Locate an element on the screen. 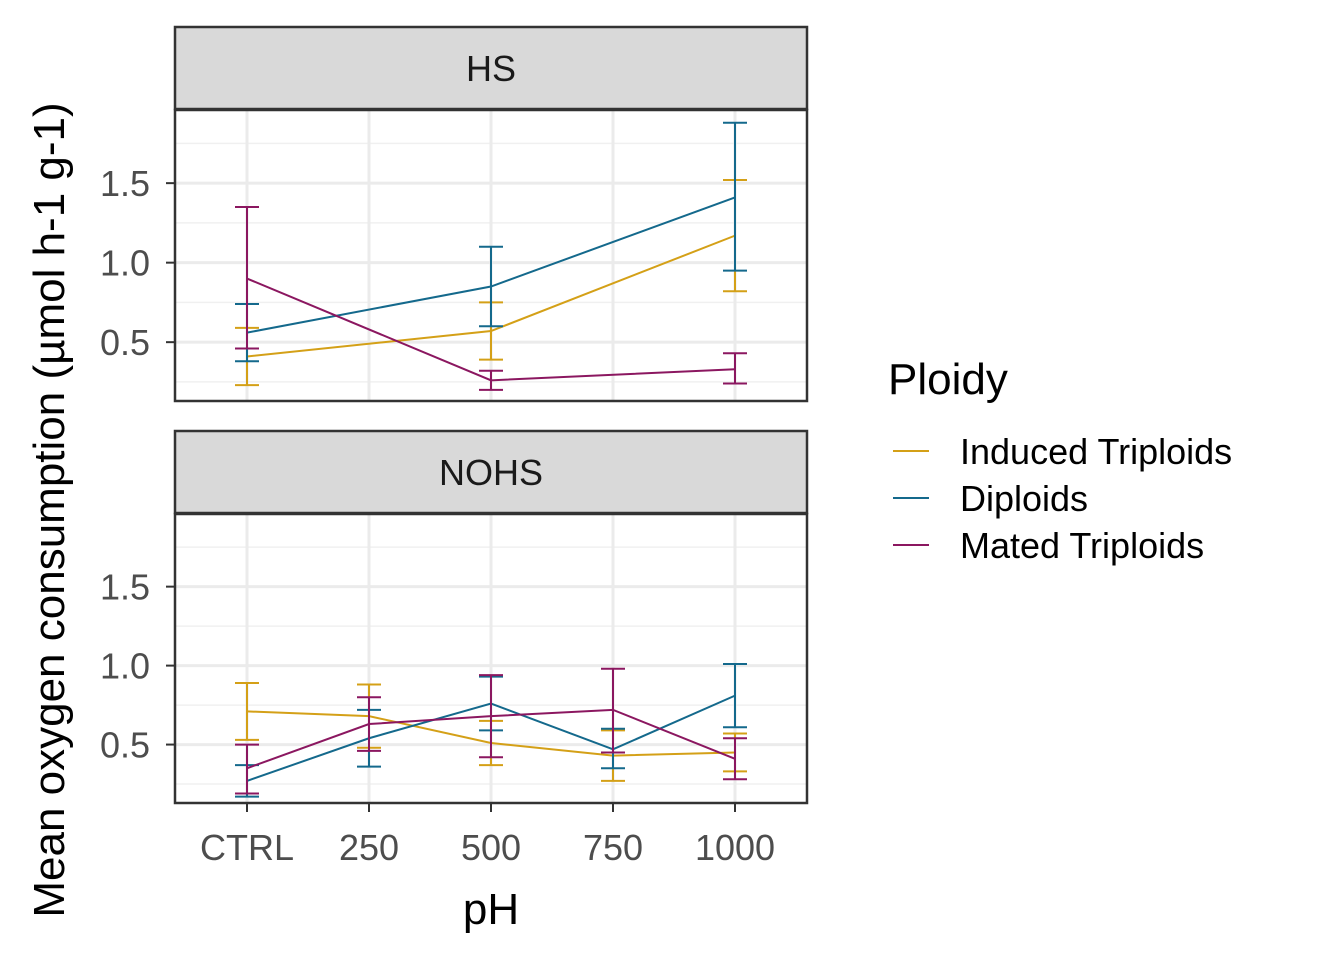 This screenshot has width=1344, height=960. y-axis-title: Mean oxygen consumption (µmol h-1 g-1) is located at coordinates (49, 509).